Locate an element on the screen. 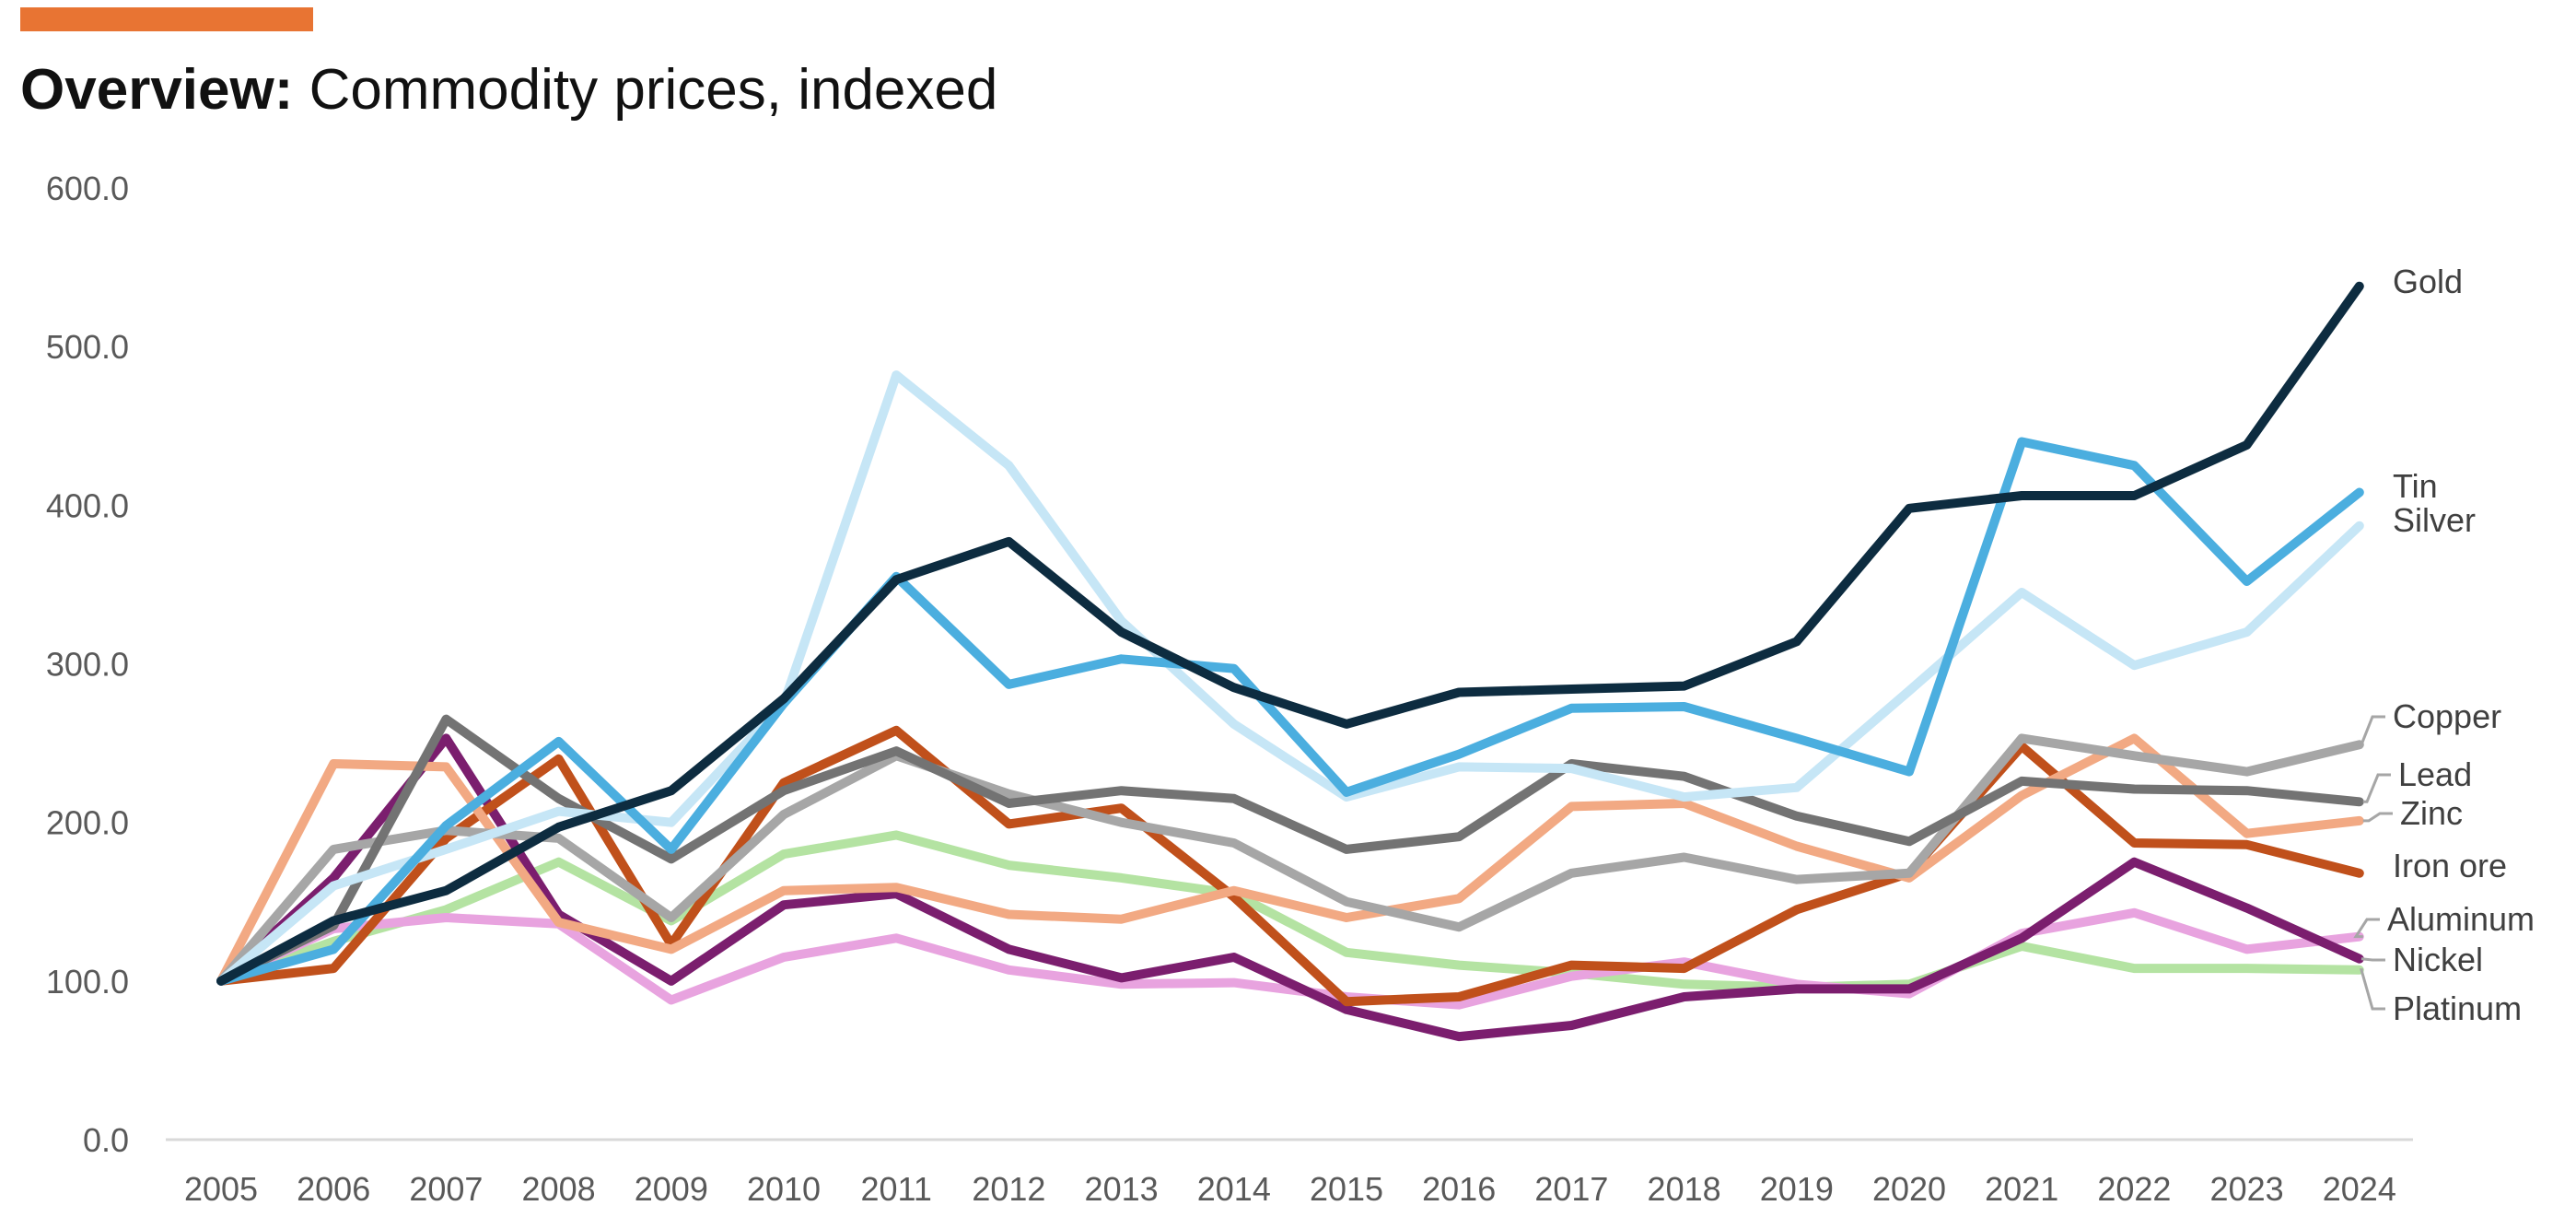 This screenshot has width=2576, height=1229. x-tick-label: 2006 is located at coordinates (333, 1189).